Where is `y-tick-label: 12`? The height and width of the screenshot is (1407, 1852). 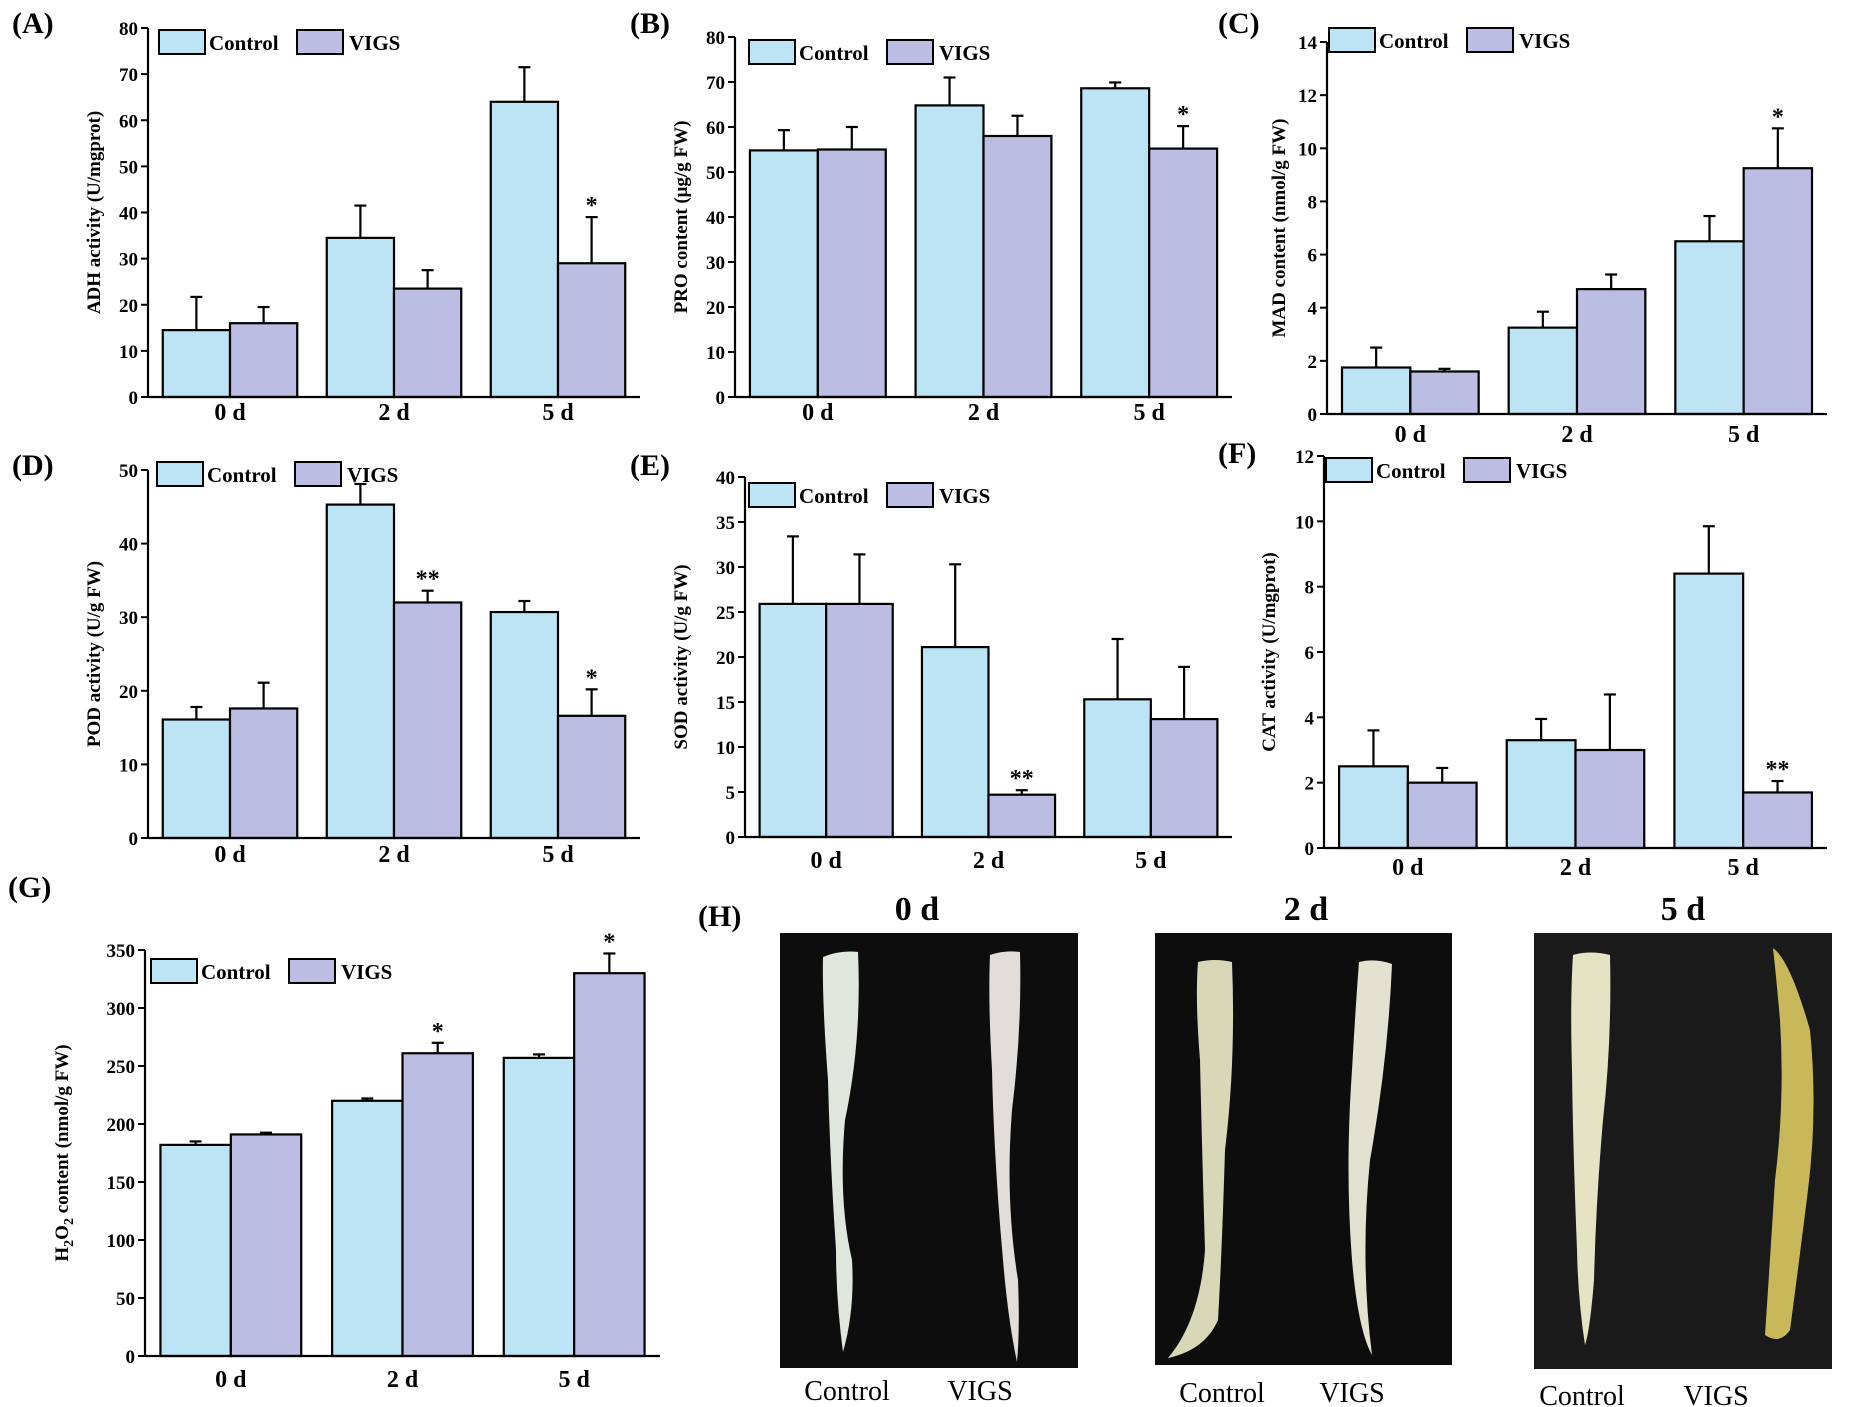
y-tick-label: 12 is located at coordinates (1307, 96).